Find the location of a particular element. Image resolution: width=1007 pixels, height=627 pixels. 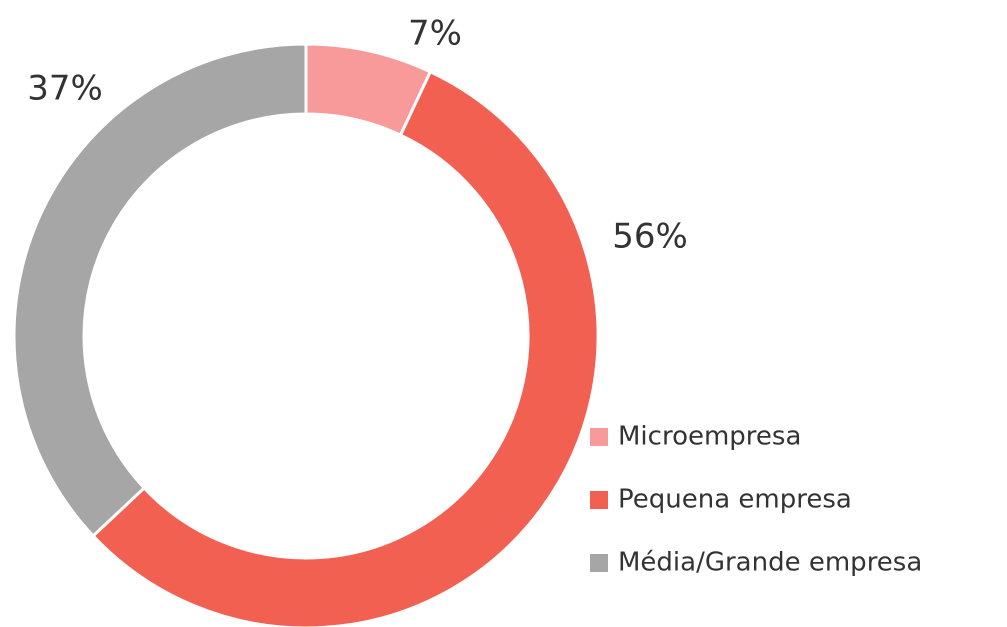

value-label: 37% is located at coordinates (65, 89).